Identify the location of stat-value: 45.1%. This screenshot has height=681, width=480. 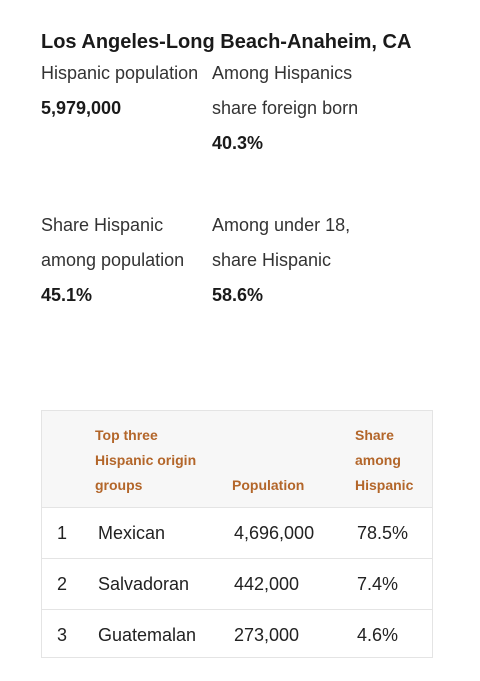
(67, 295).